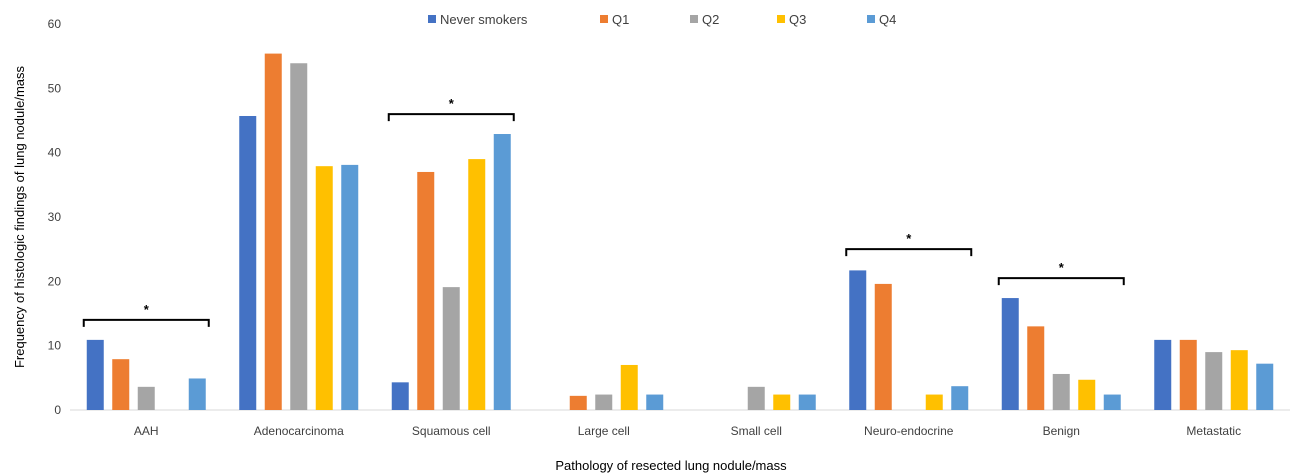 Image resolution: width=1296 pixels, height=474 pixels. Describe the element at coordinates (451, 431) in the screenshot. I see `category-label: Squamous cell` at that location.